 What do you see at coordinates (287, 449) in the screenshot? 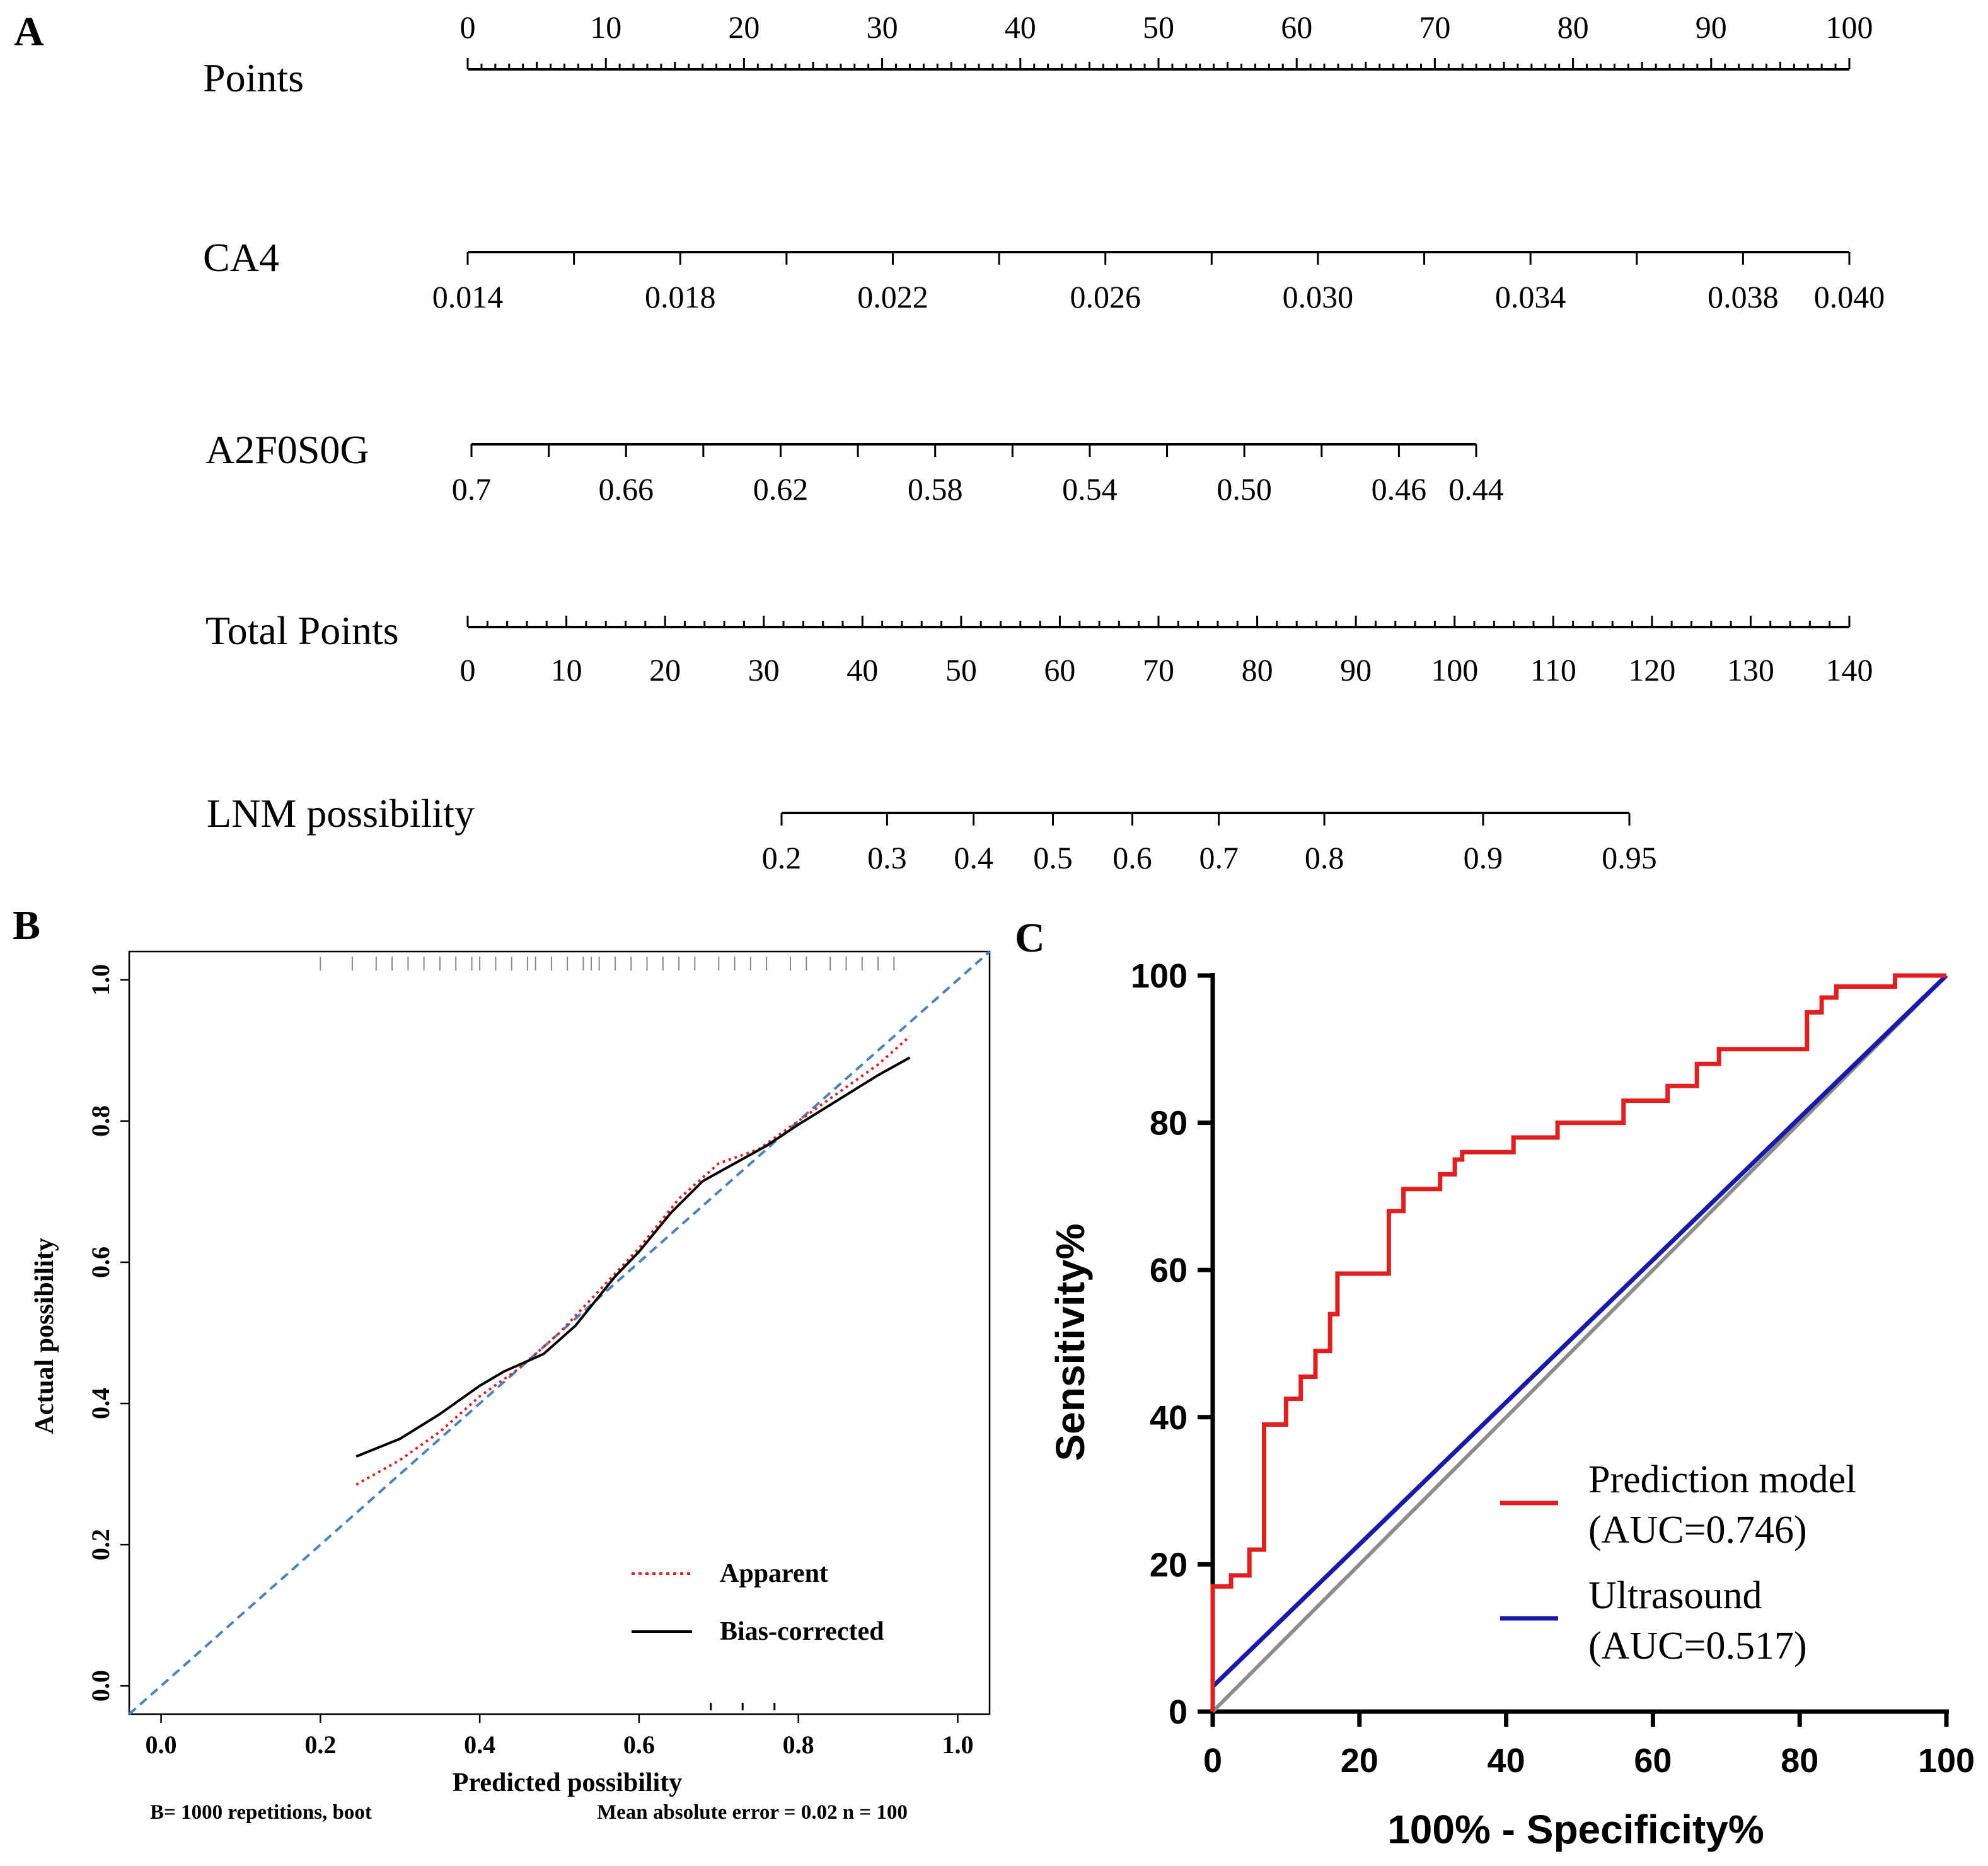
I see `nomogram-row-label-a2f0s0g: A2F0S0G` at bounding box center [287, 449].